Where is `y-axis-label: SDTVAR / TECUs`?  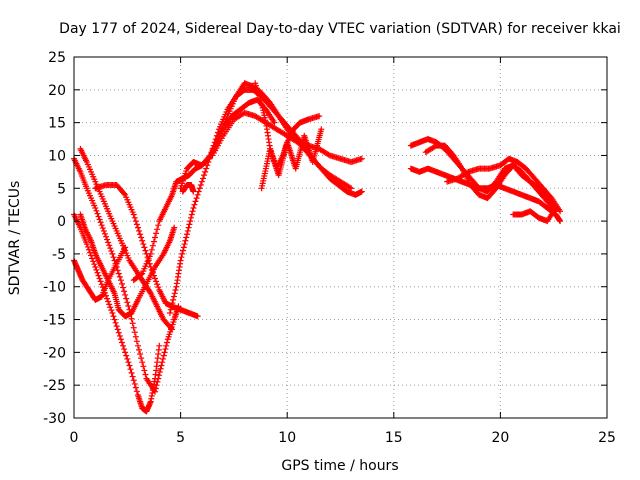 y-axis-label: SDTVAR / TECUs is located at coordinates (15, 238).